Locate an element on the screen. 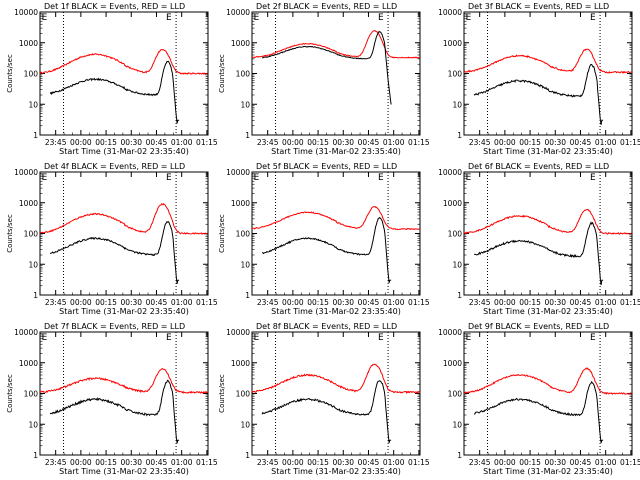  panel-title: Det 7f BLACK = Events, RED = LLD is located at coordinates (114, 326).